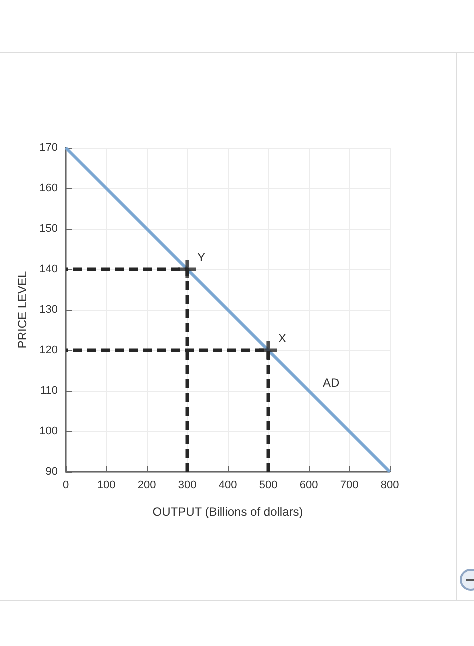 The width and height of the screenshot is (474, 646). I want to click on x-axis-title: OUTPUT (Billions of dollars), so click(228, 512).